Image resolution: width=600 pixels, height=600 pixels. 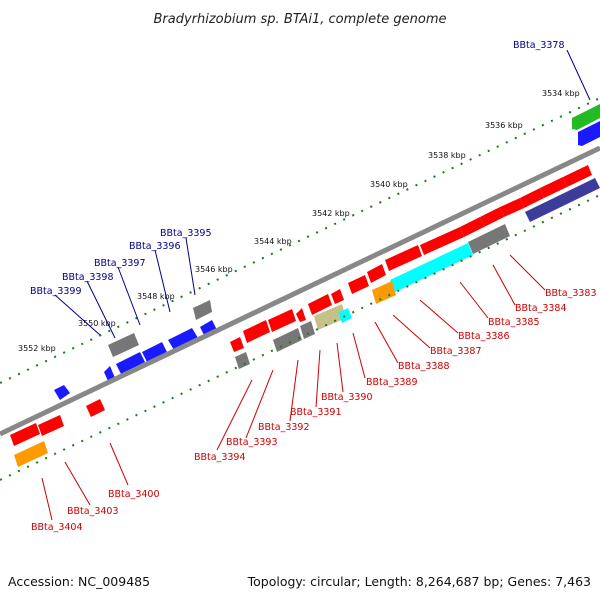 I want to click on accession-text: Accession: NC_009485, so click(x=79, y=581).